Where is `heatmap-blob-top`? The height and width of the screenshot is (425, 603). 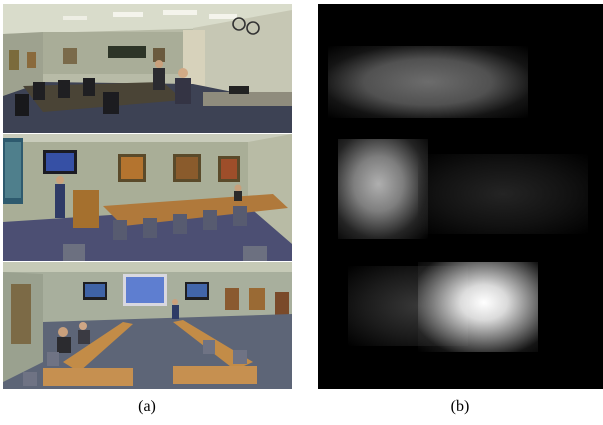 heatmap-blob-top is located at coordinates (428, 82).